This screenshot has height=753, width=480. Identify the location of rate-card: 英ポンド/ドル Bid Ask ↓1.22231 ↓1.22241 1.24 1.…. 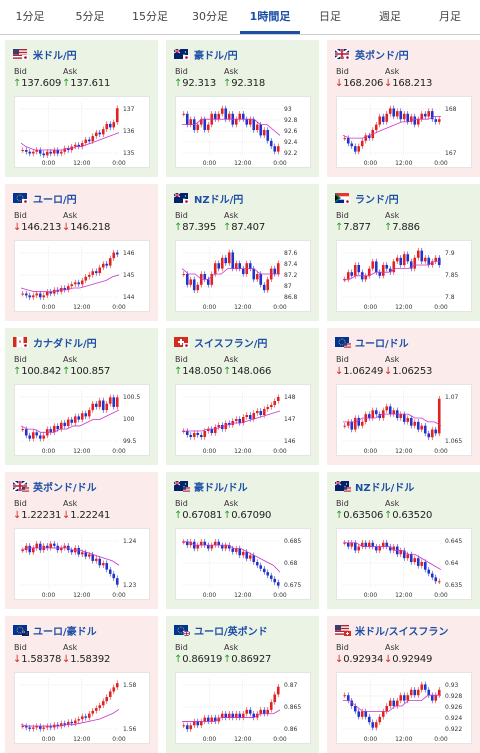
(81, 540).